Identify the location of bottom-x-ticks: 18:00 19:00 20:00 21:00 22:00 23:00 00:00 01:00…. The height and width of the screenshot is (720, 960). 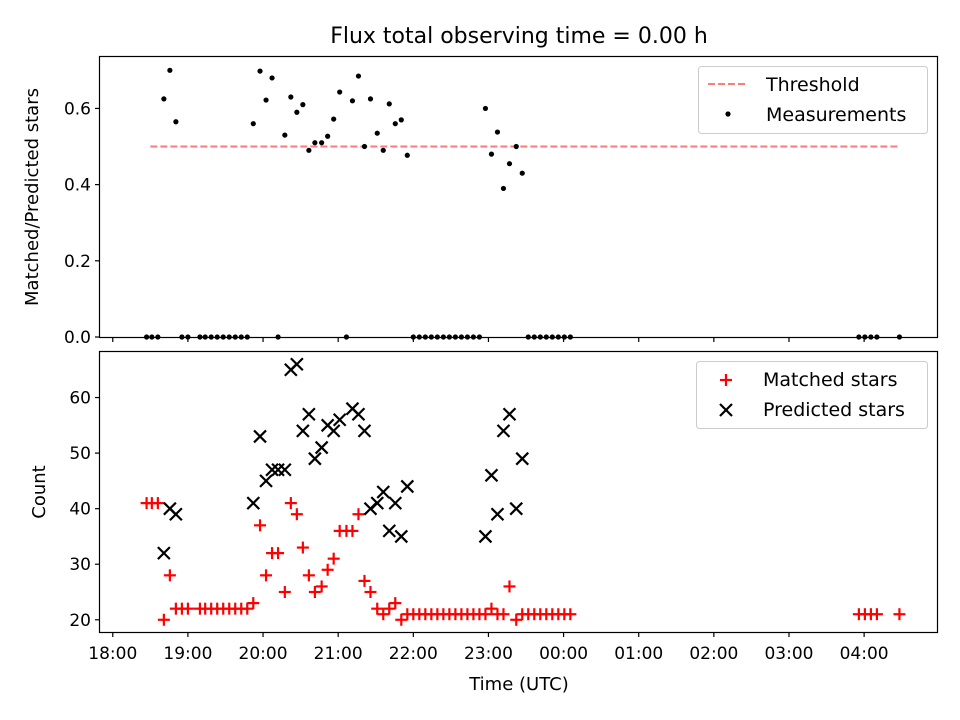
(488, 648).